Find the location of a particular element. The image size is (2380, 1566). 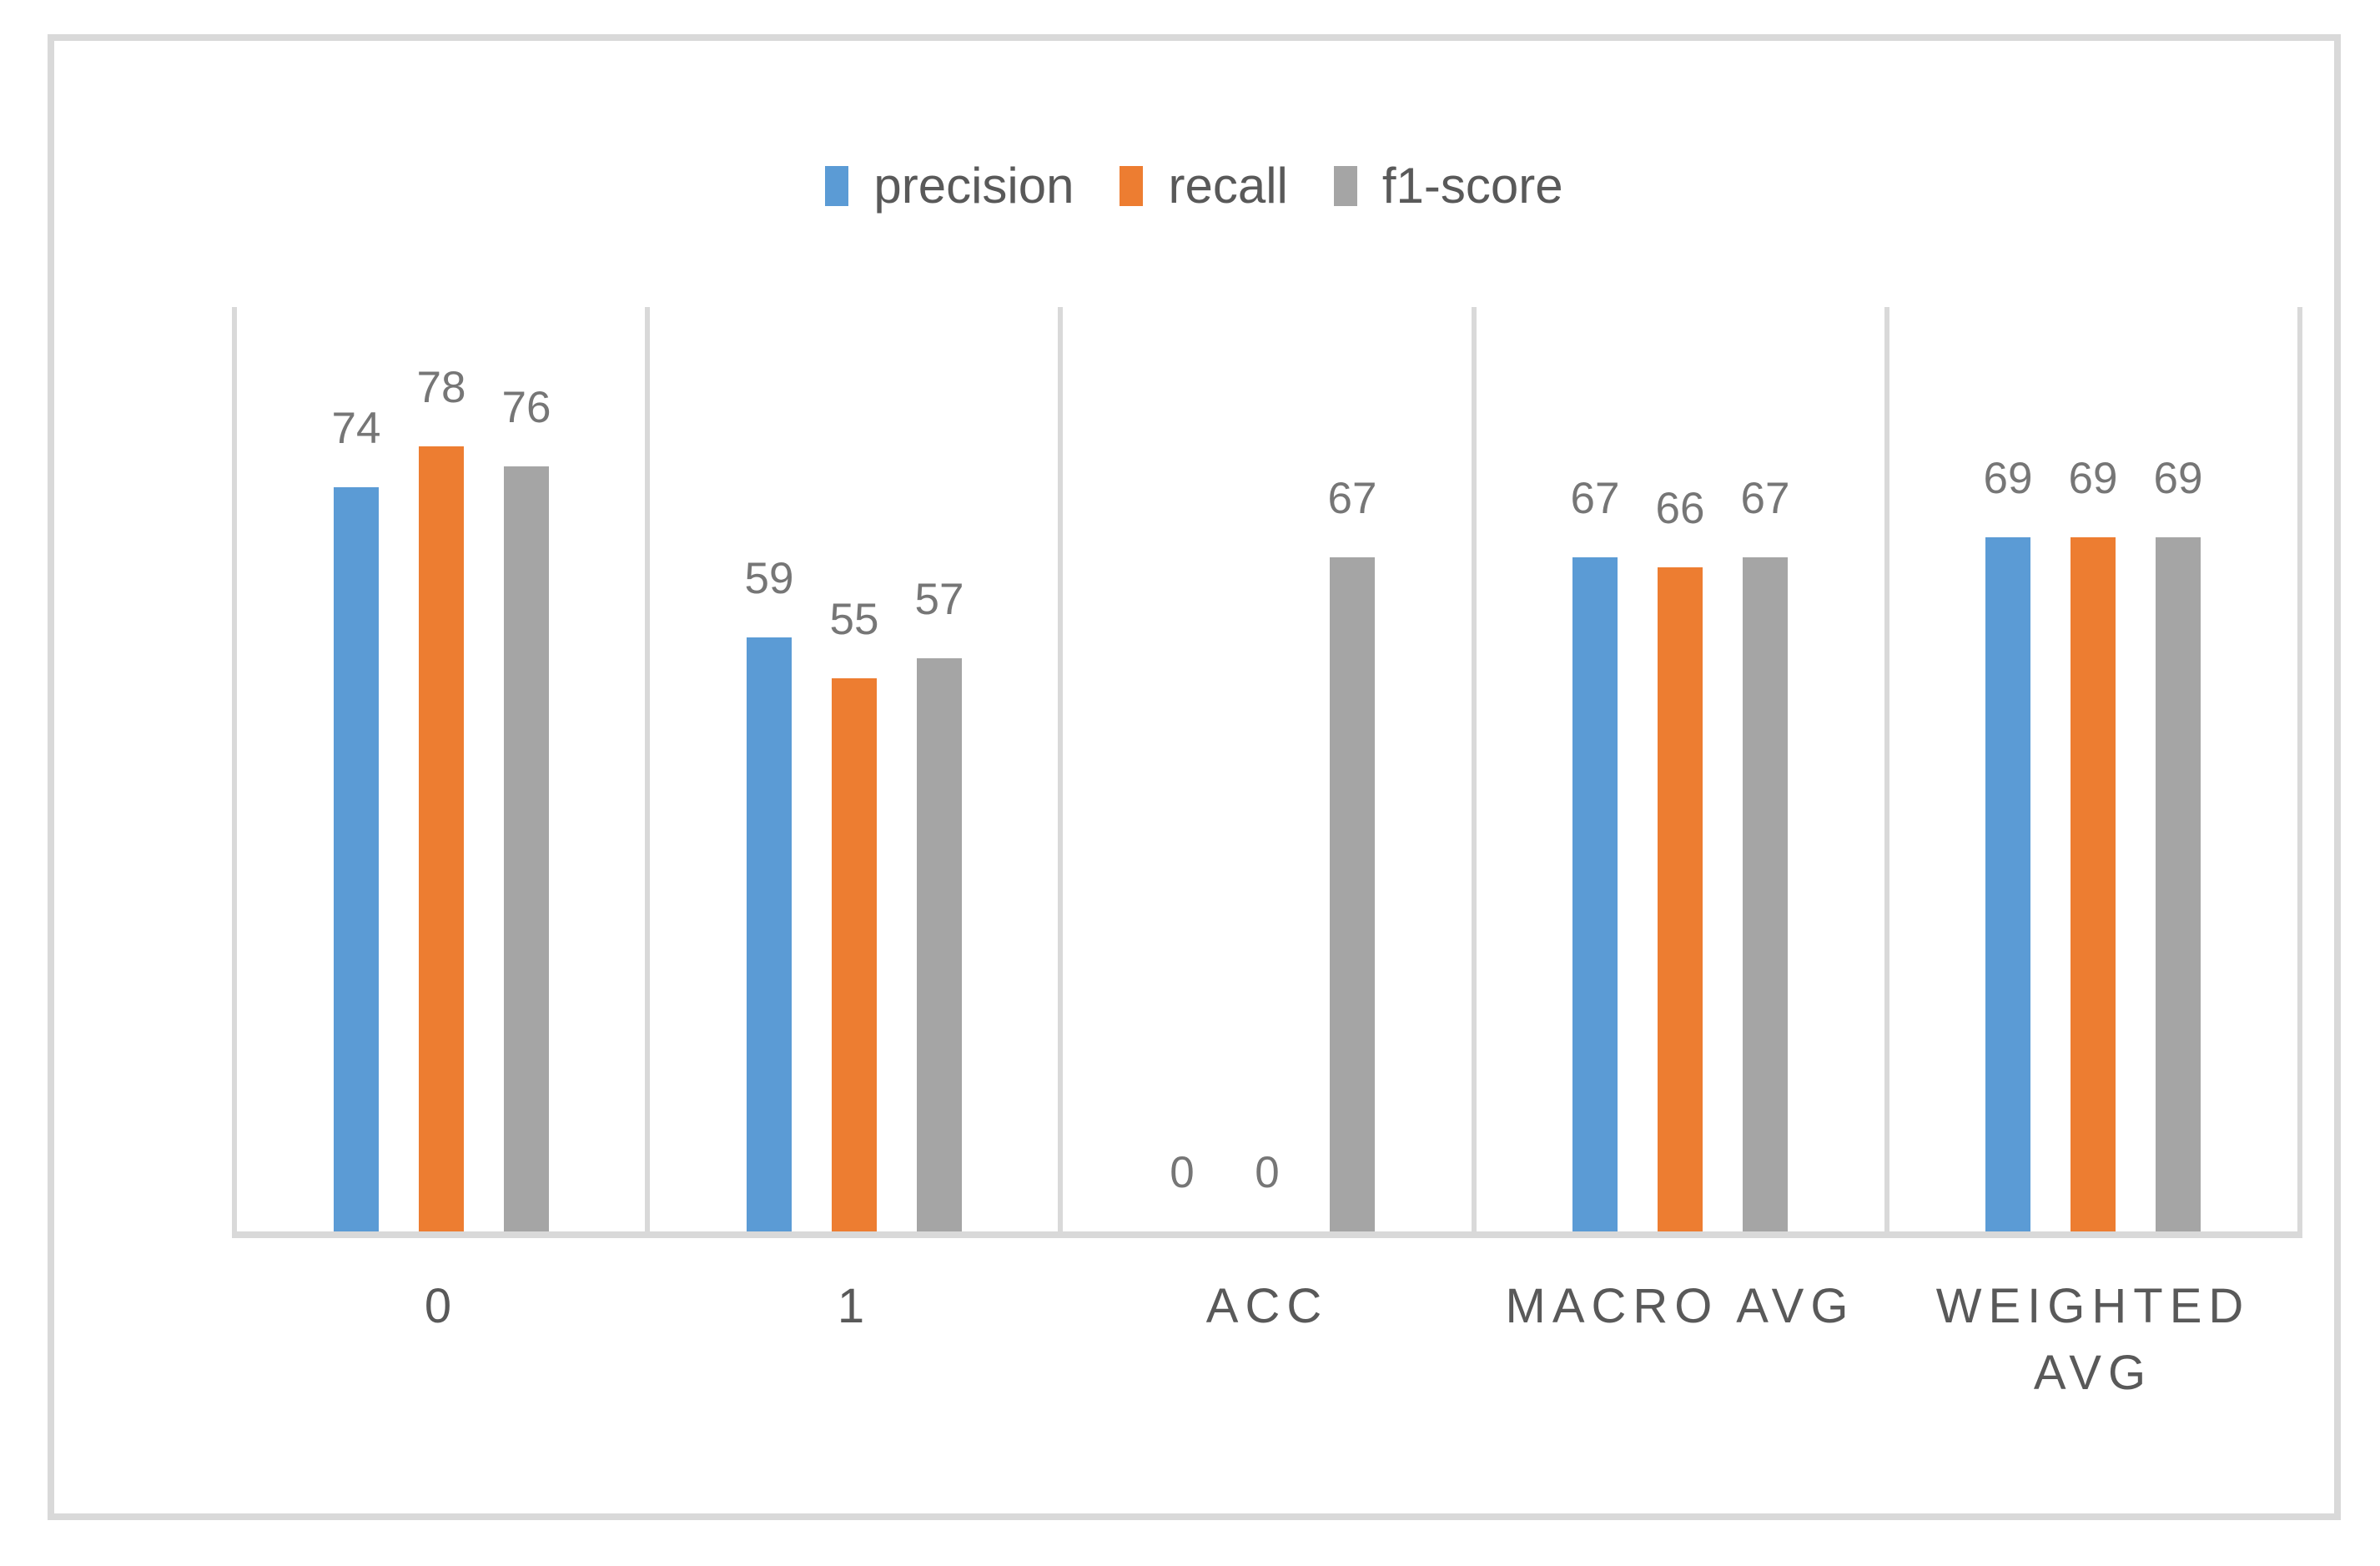

bar-value-label: 66 is located at coordinates (1680, 508).